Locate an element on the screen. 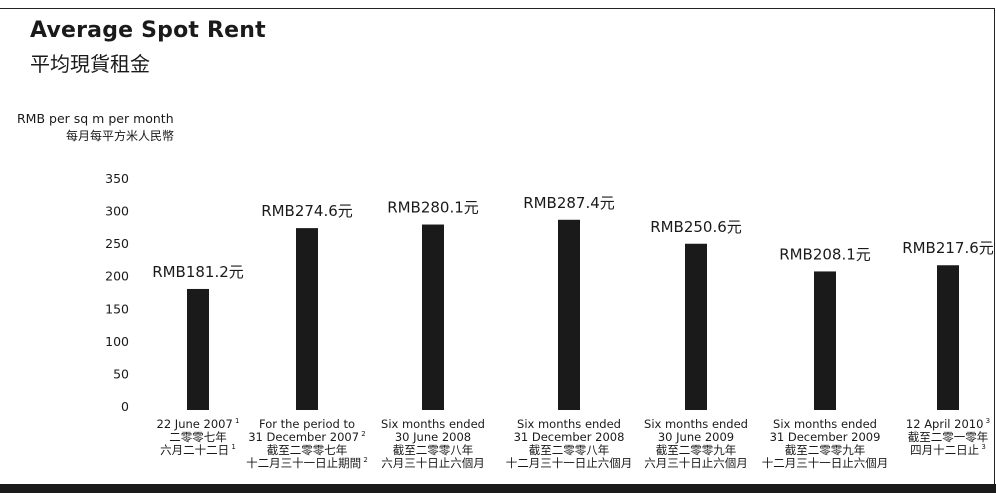 The width and height of the screenshot is (996, 493). x-tick-label: 30 June 2008 is located at coordinates (433, 437).